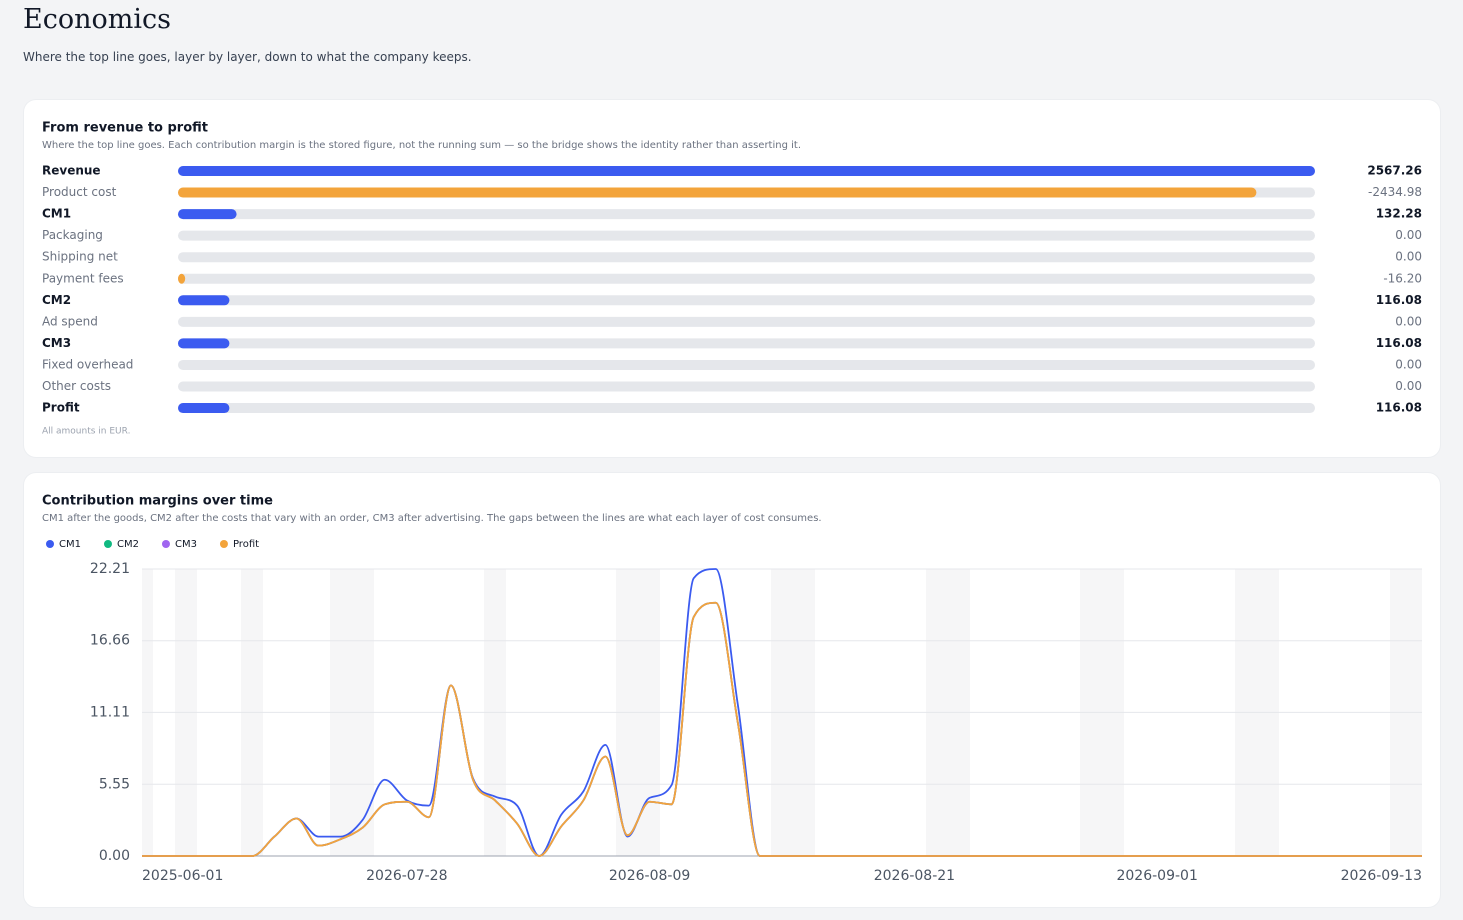  I want to click on legend-label: CM1, so click(70, 544).